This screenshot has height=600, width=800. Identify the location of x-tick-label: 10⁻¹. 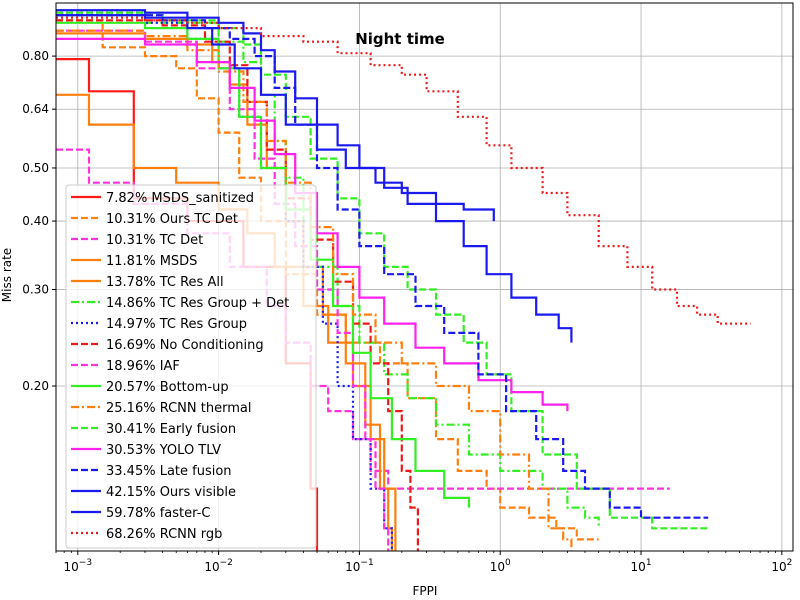
(359, 566).